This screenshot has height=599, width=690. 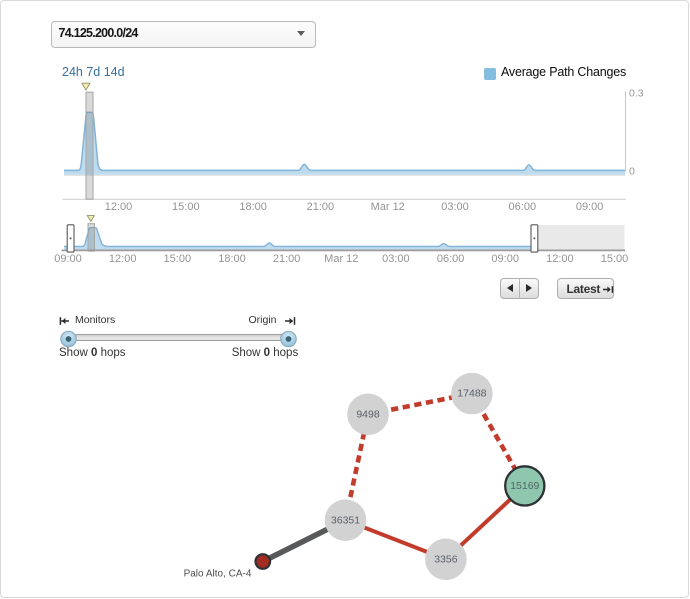 I want to click on svg-text: 17488, so click(x=471, y=394).